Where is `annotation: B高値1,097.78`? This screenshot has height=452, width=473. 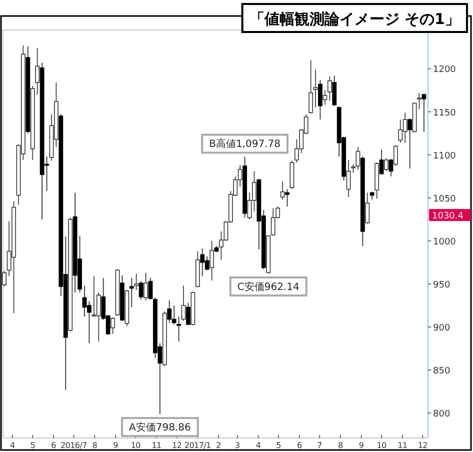
annotation: B高値1,097.78 is located at coordinates (244, 144).